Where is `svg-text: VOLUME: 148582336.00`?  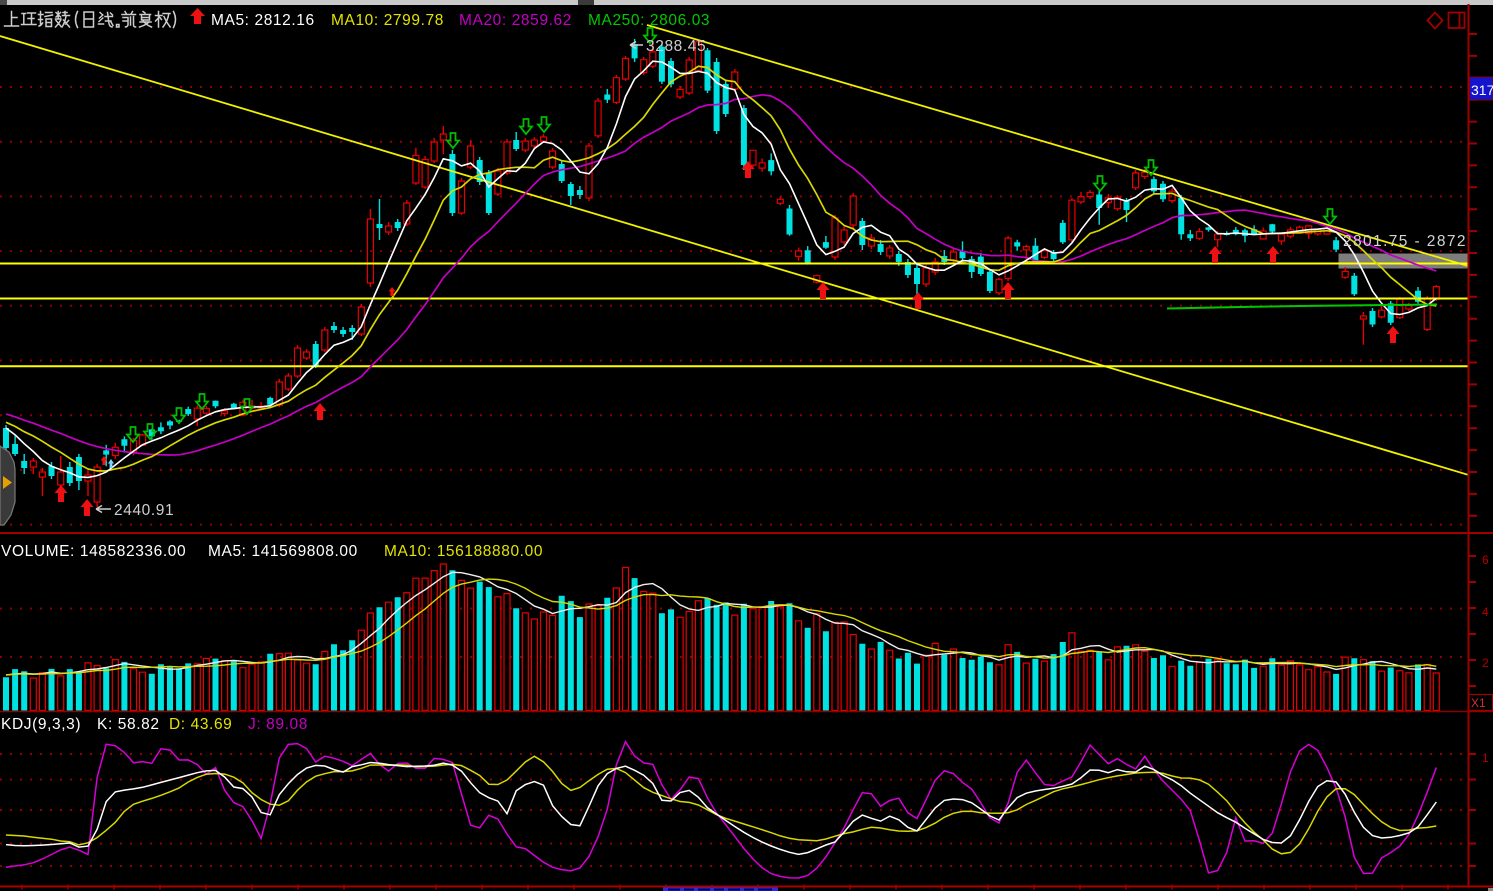
svg-text: VOLUME: 148582336.00 is located at coordinates (93, 551).